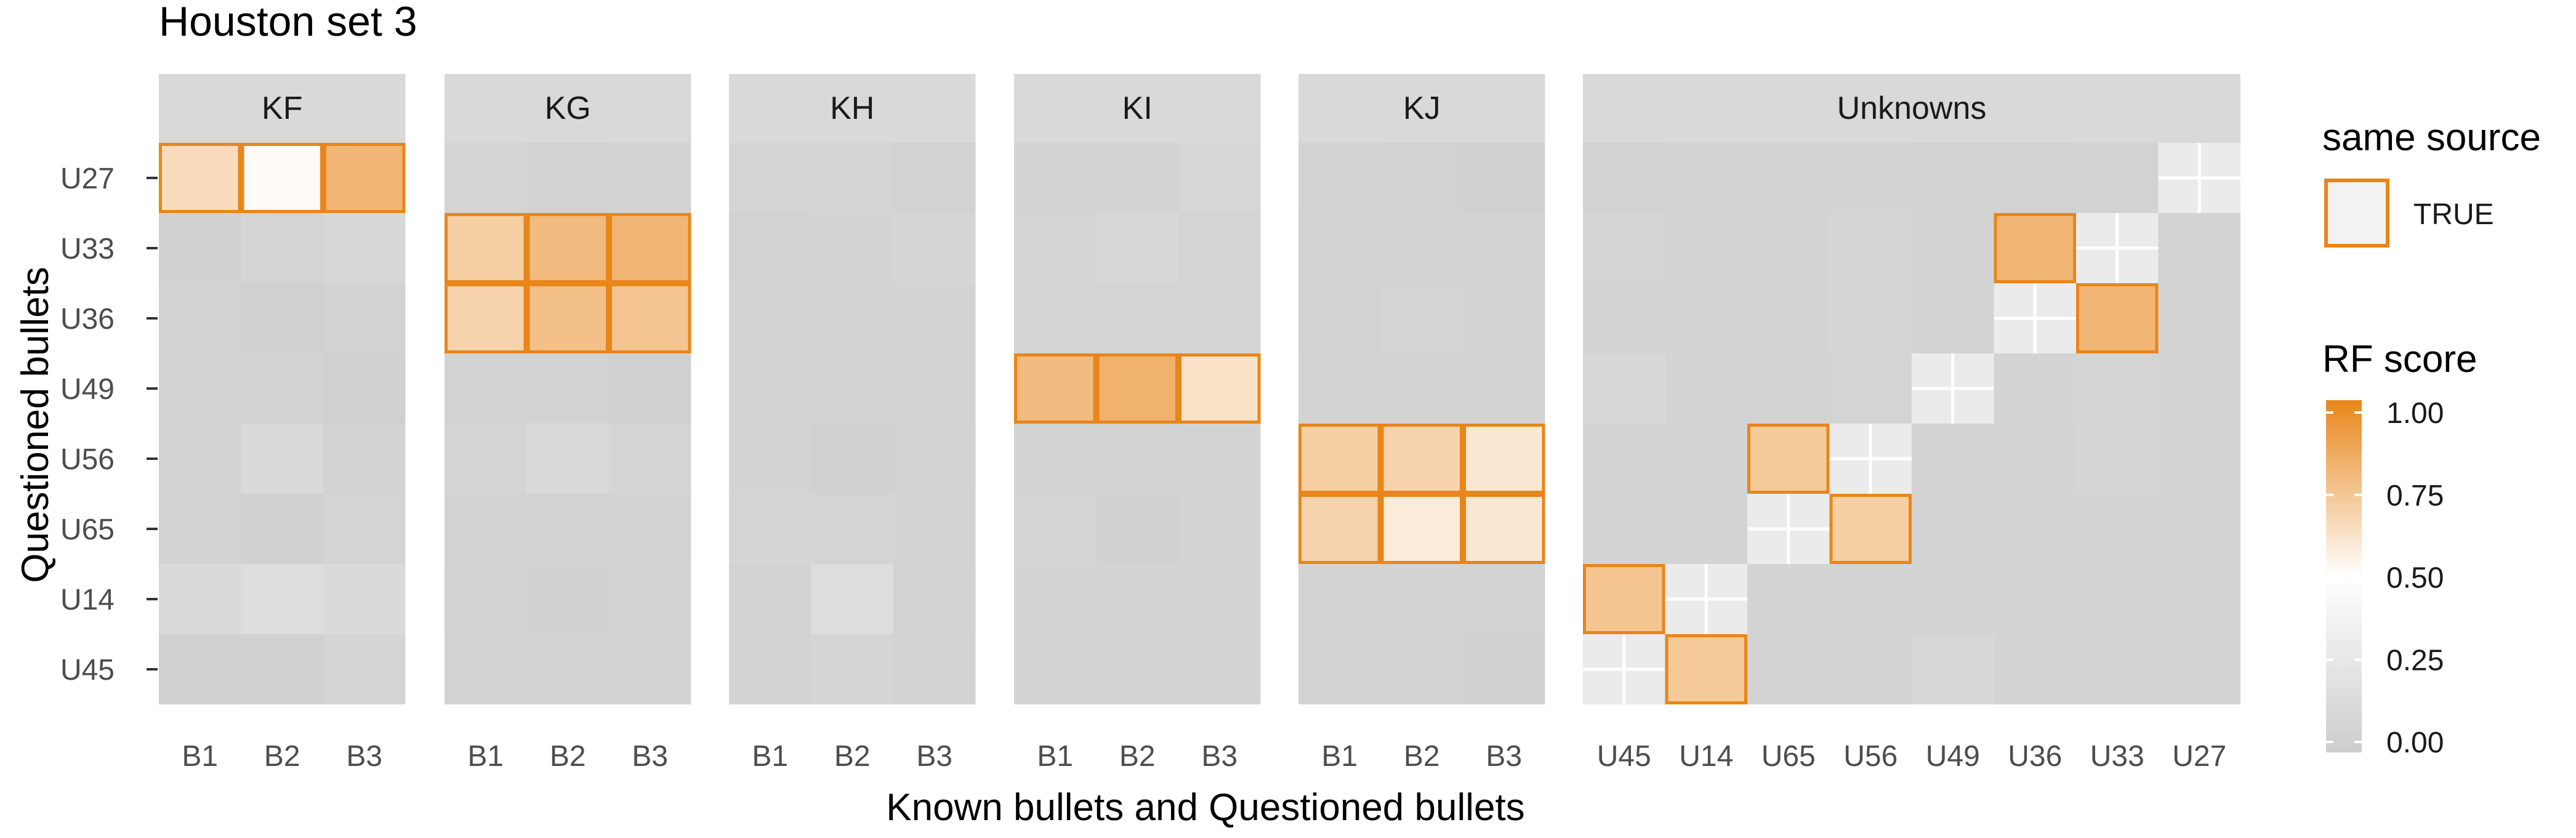 The height and width of the screenshot is (838, 2576). Describe the element at coordinates (2356, 213) in the screenshot. I see `legend-same-source-key` at that location.